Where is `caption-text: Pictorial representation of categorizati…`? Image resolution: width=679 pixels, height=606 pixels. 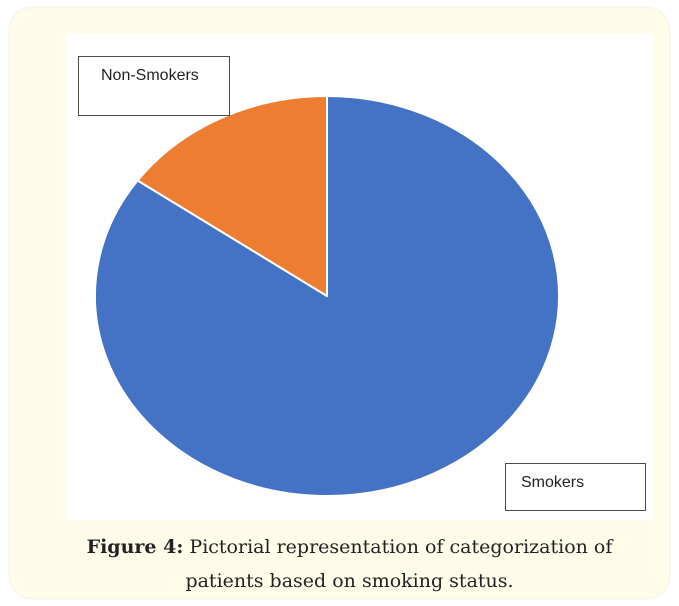
caption-text: Pictorial representation of categorizati… is located at coordinates (401, 547).